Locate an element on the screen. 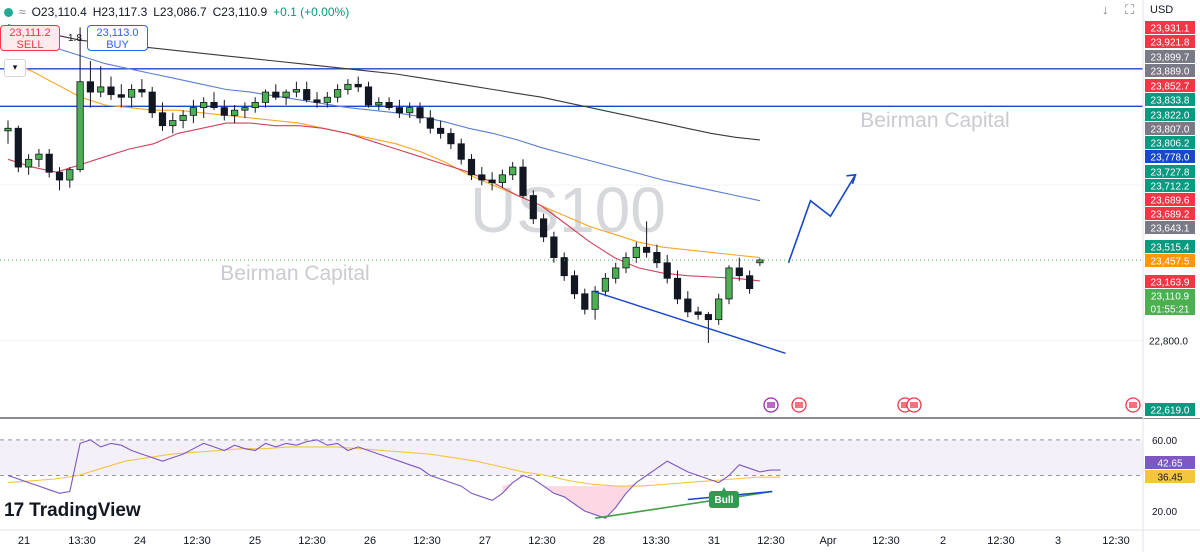  time-axis-label: 13:30 is located at coordinates (82, 541).